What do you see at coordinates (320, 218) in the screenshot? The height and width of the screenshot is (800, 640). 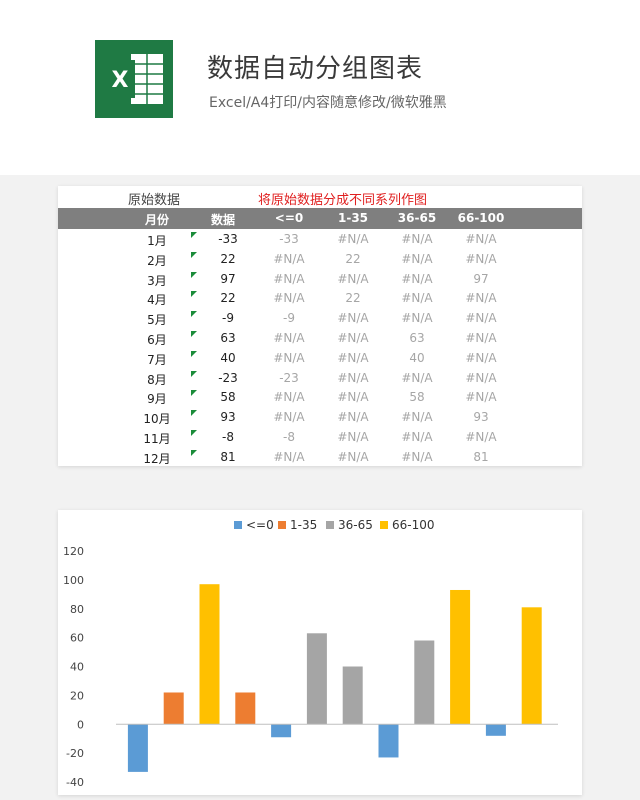 I see `table-header-row: 月份 数据 <=0 1-35 36-65 66-100` at bounding box center [320, 218].